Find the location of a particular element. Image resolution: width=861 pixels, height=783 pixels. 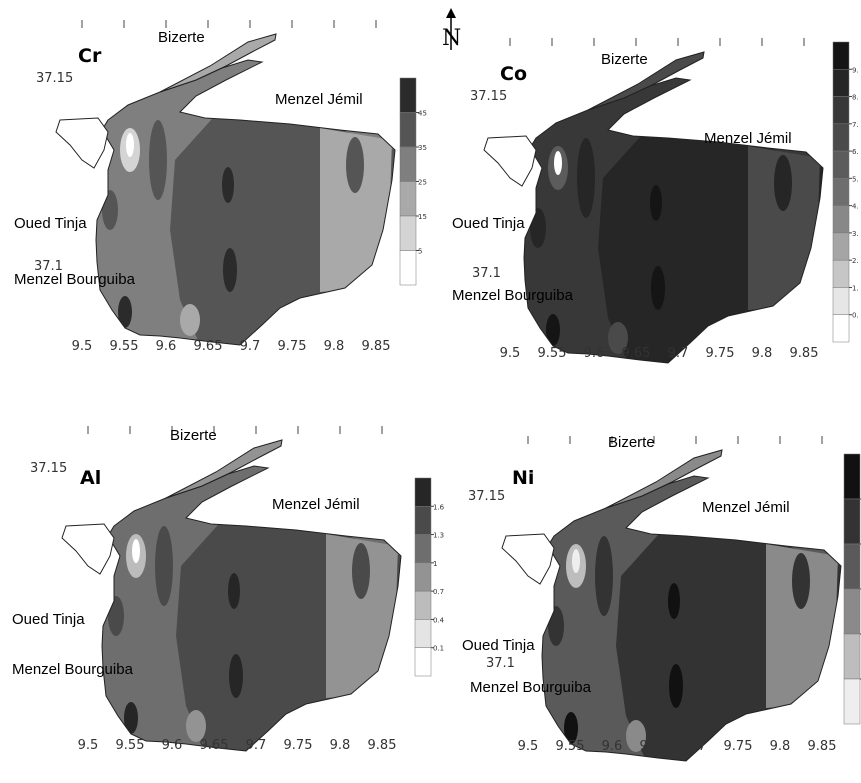

legend-label: 1.3 is located at coordinates (438, 536).